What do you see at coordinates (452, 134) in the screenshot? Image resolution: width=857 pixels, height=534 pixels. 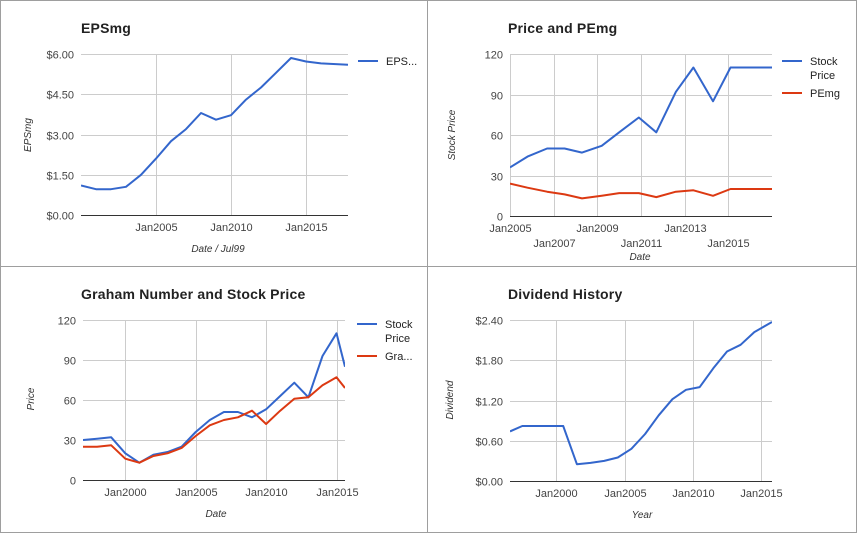 I see `y-axis-title: Stock Price` at bounding box center [452, 134].